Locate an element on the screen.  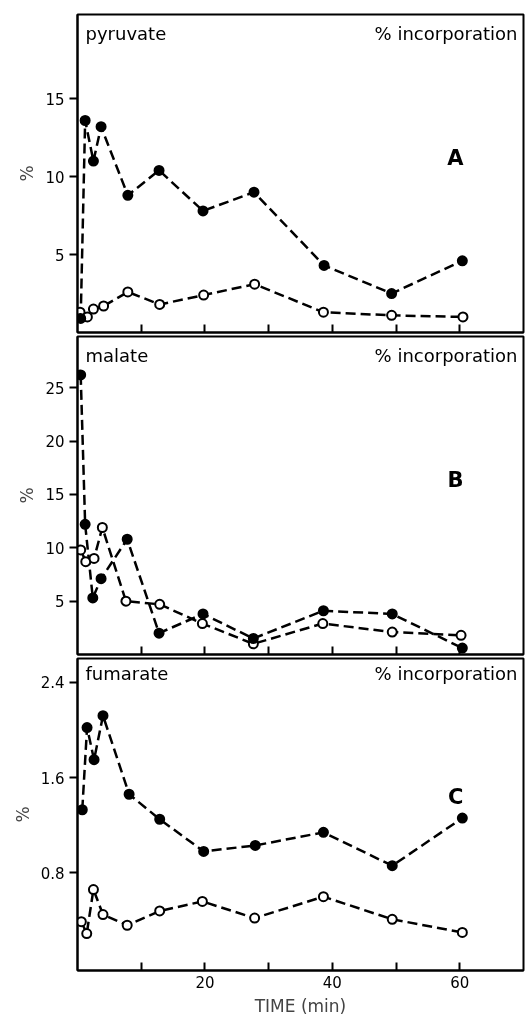
y-tick-label: 20 is located at coordinates (55, 442).